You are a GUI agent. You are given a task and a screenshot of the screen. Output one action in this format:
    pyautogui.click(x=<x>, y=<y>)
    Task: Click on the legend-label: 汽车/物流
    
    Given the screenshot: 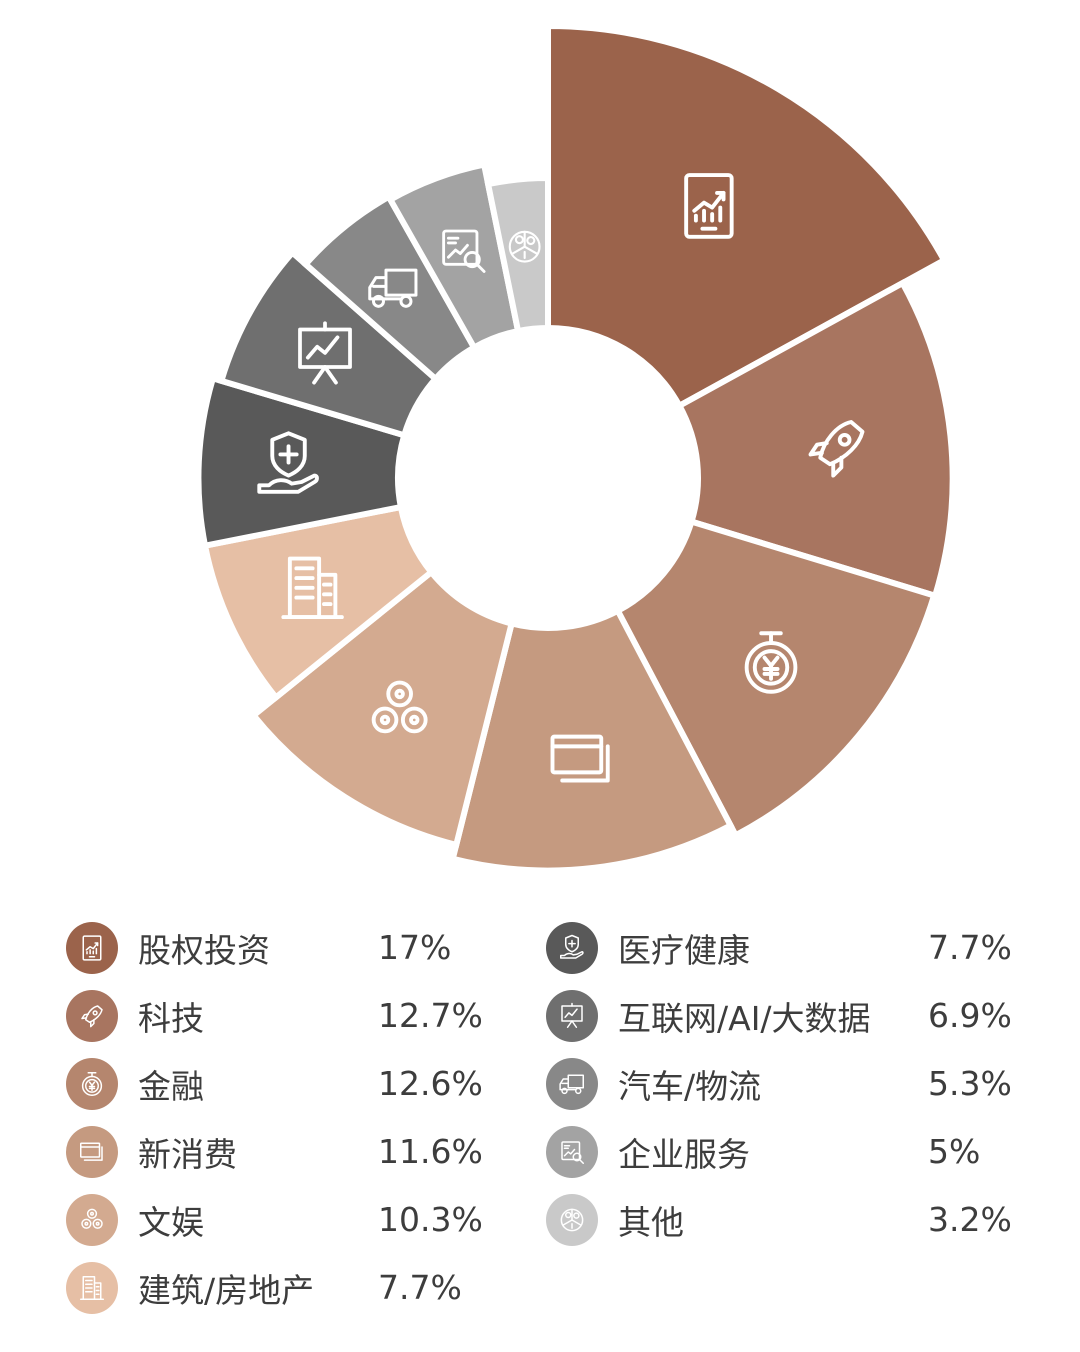 What is the action you would take?
    pyautogui.click(x=690, y=1086)
    